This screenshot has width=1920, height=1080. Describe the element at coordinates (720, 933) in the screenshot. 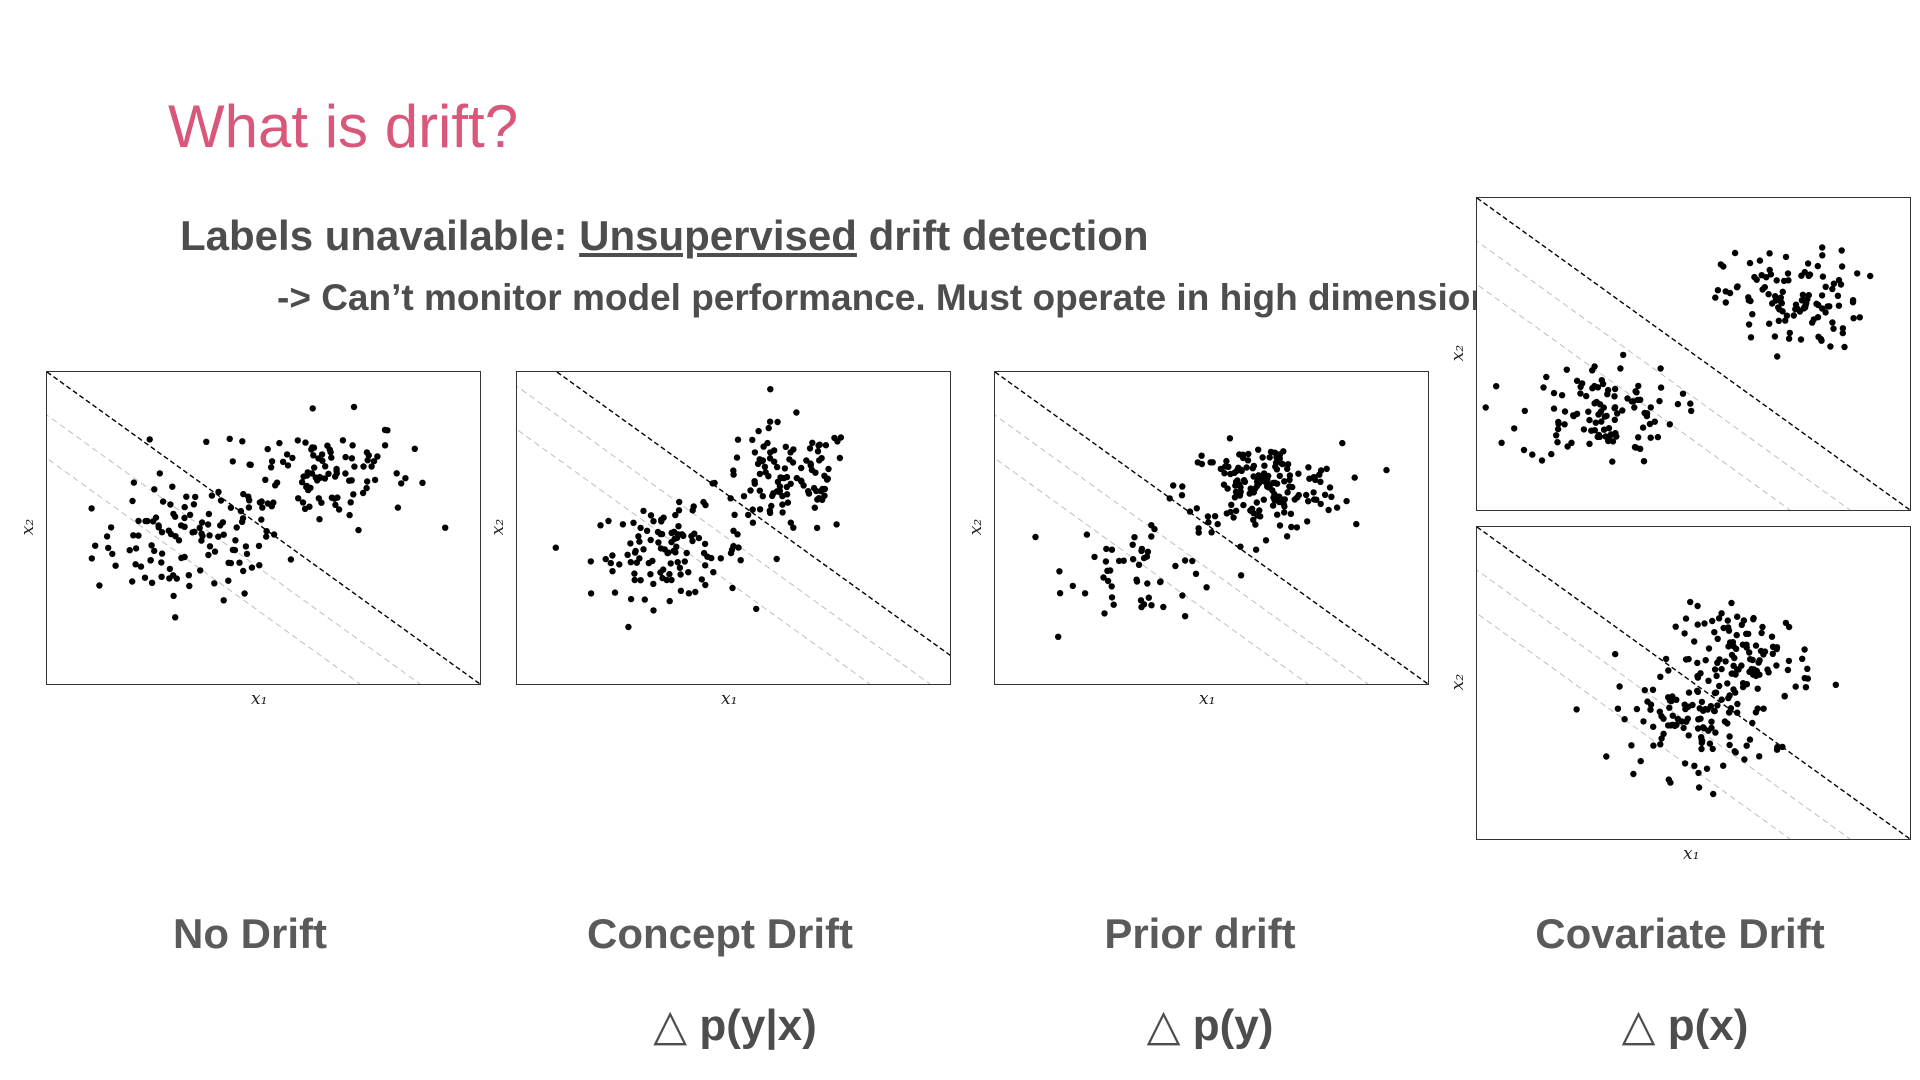

I see `caption-concept-drift: Concept Drift` at that location.